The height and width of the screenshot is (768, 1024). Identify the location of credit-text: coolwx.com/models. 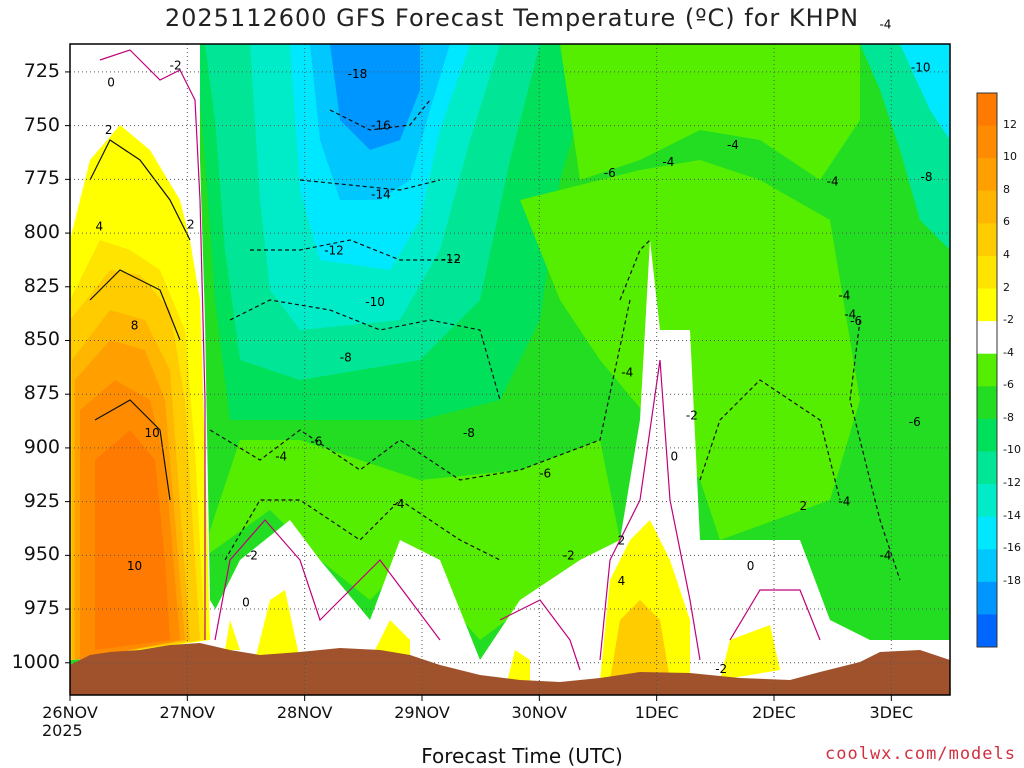
(920, 754).